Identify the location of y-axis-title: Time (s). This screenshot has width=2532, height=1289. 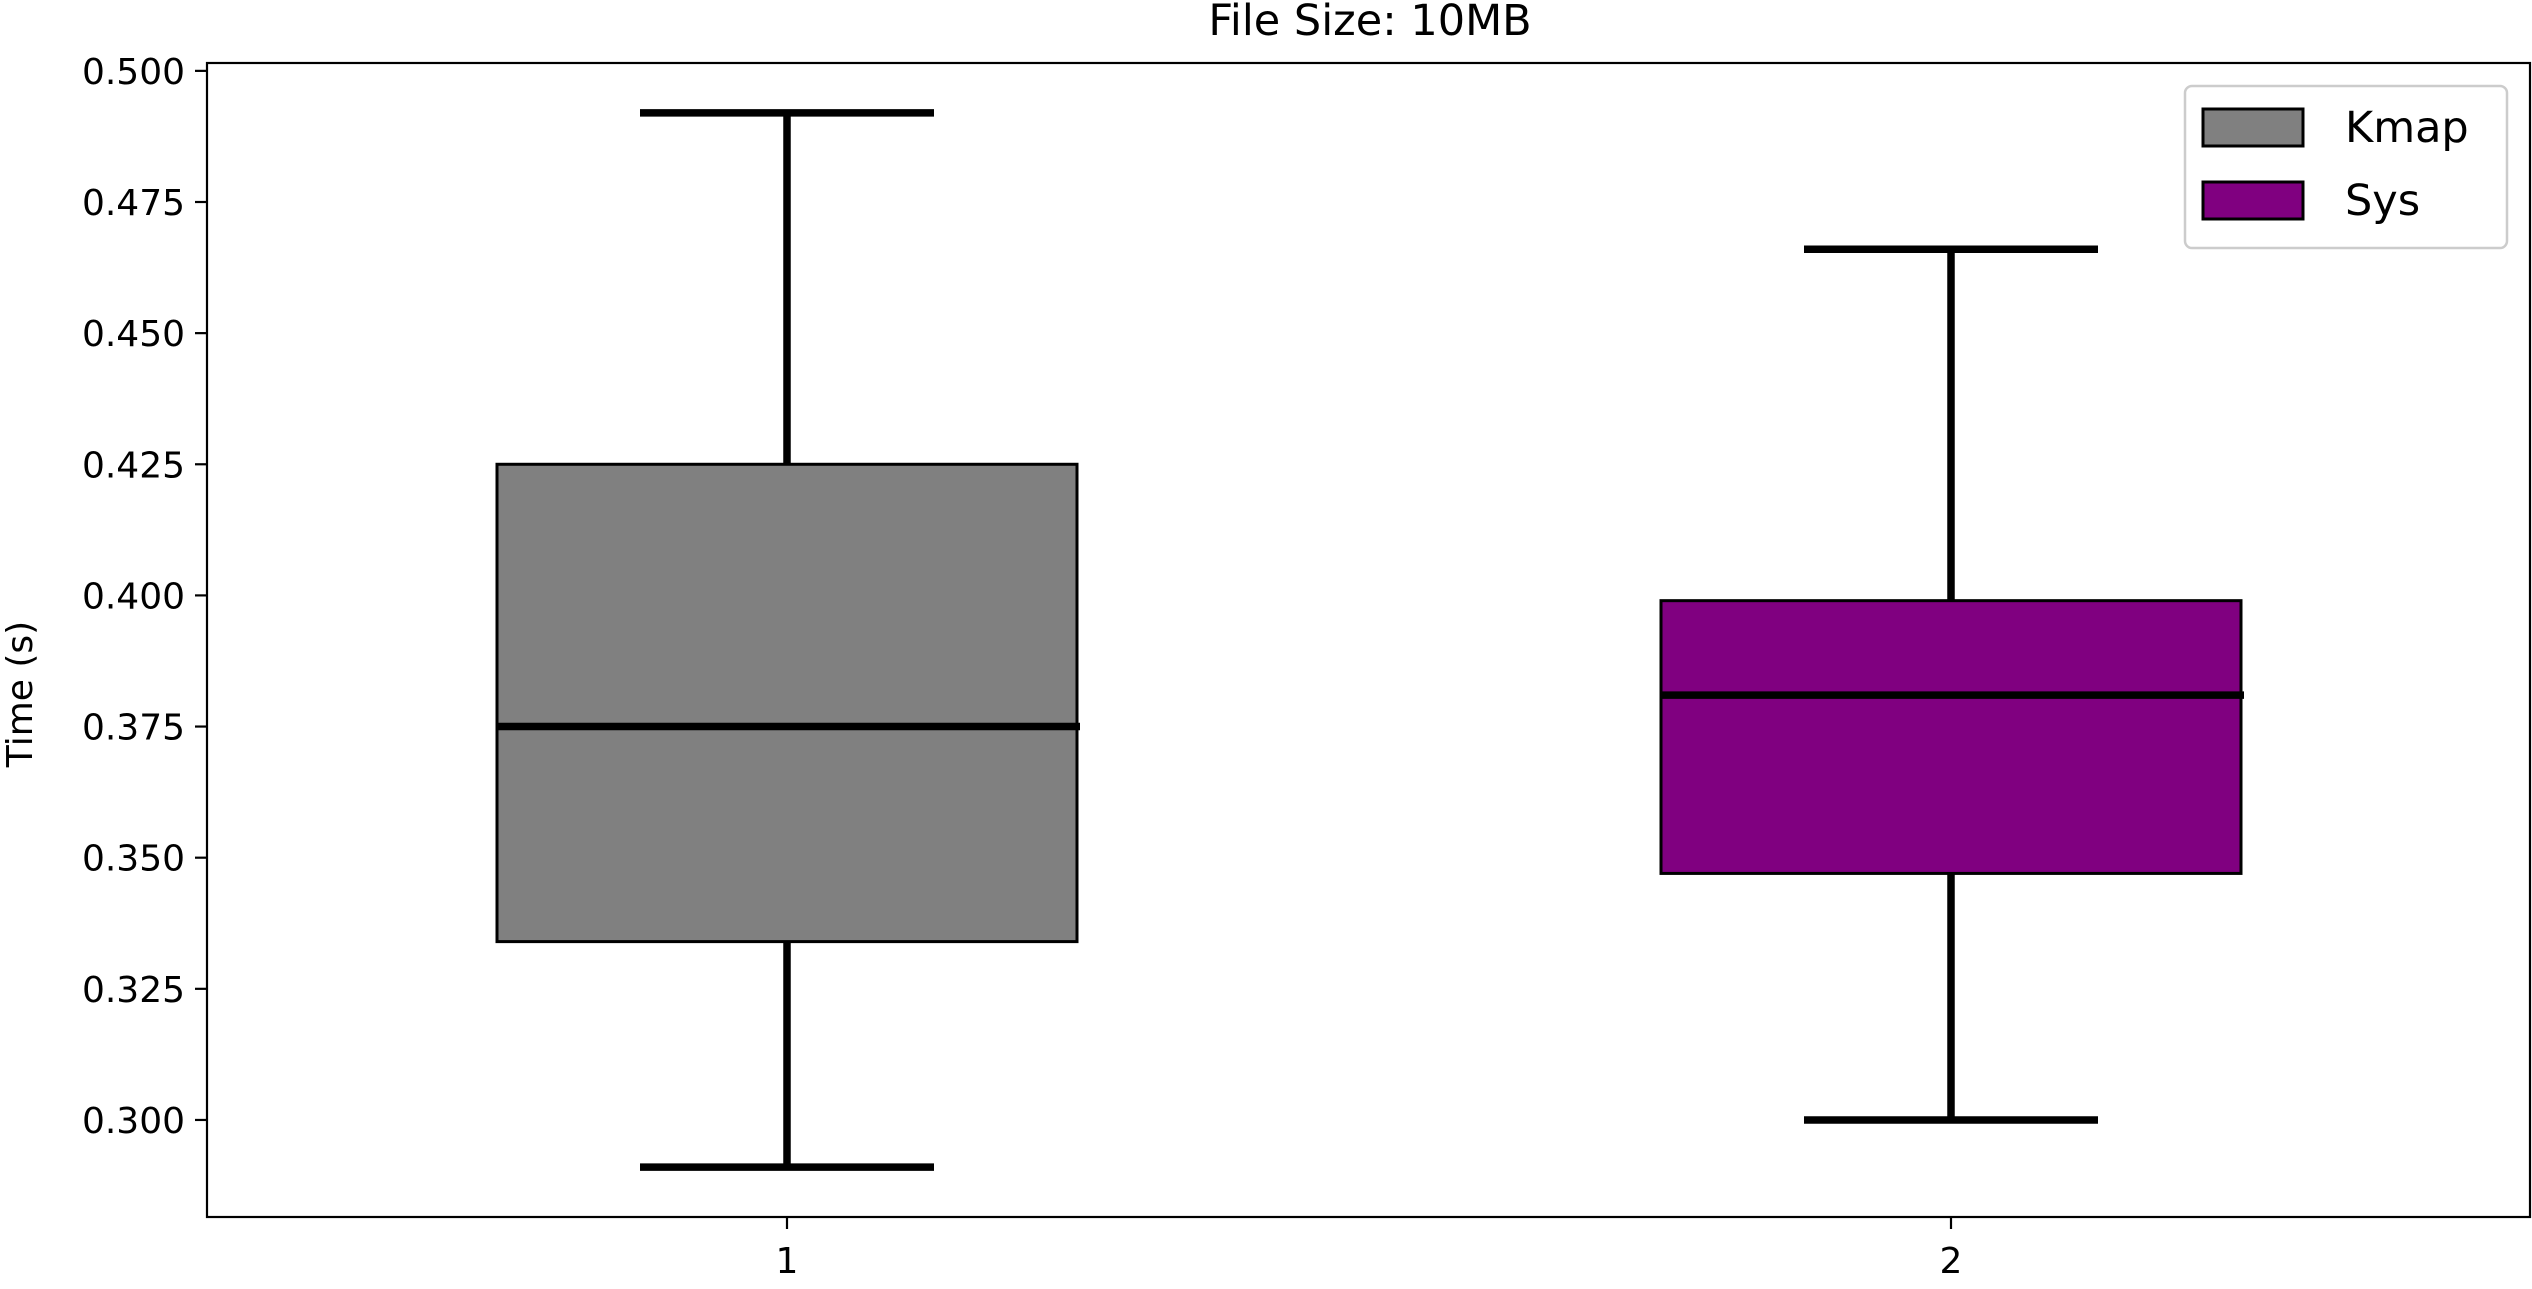
(20, 694).